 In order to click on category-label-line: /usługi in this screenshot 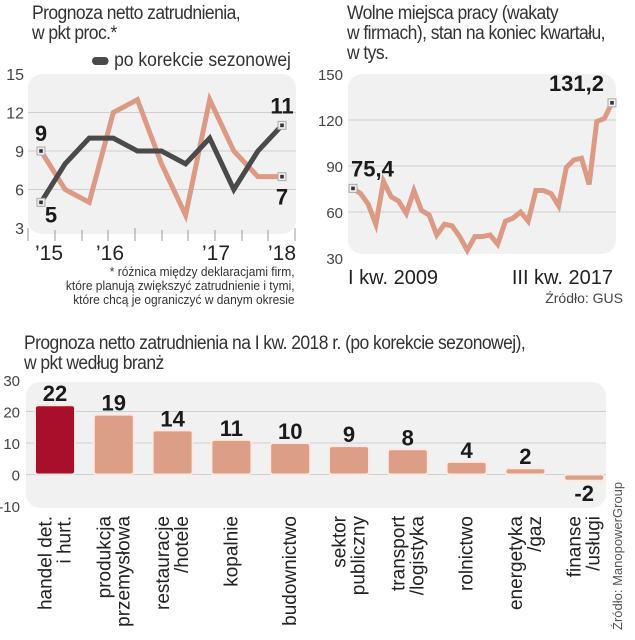, I will do `click(594, 543)`.